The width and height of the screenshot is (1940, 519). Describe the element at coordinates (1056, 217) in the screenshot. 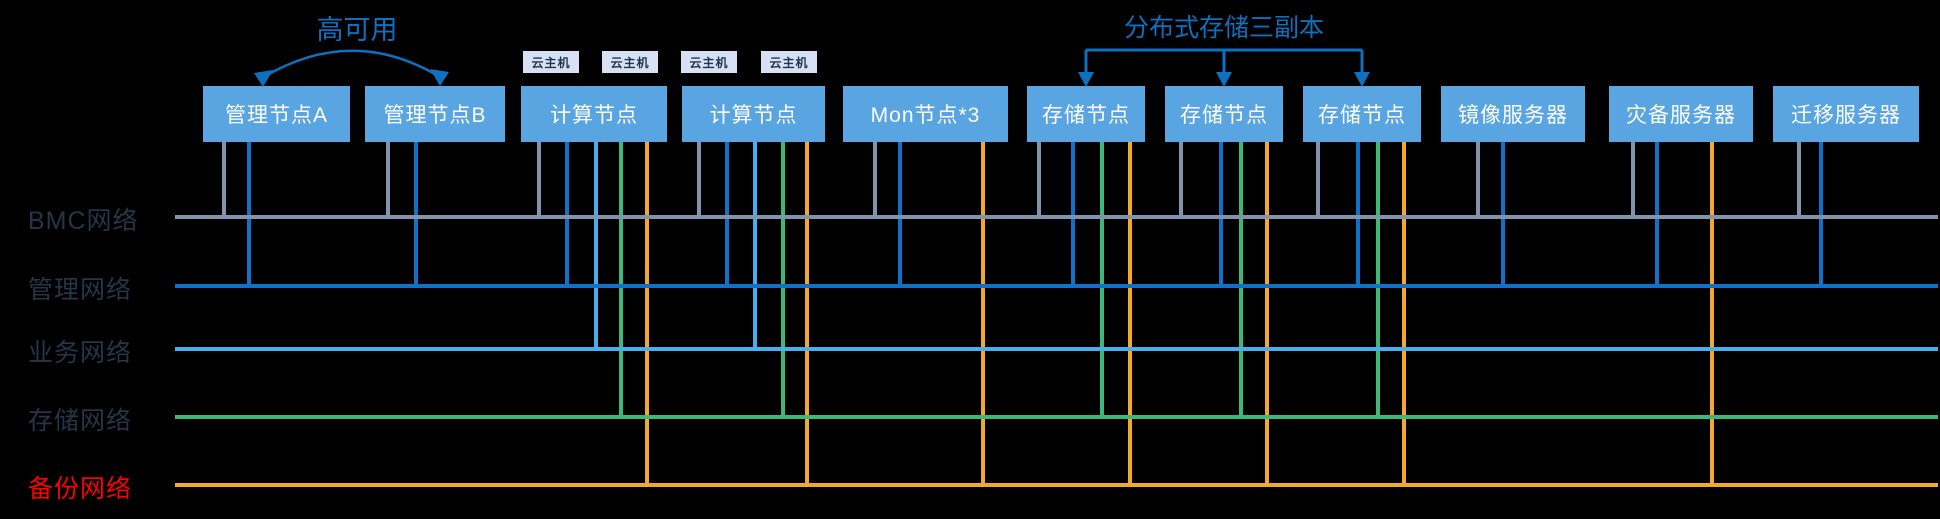

I see `network-line-bmc` at that location.